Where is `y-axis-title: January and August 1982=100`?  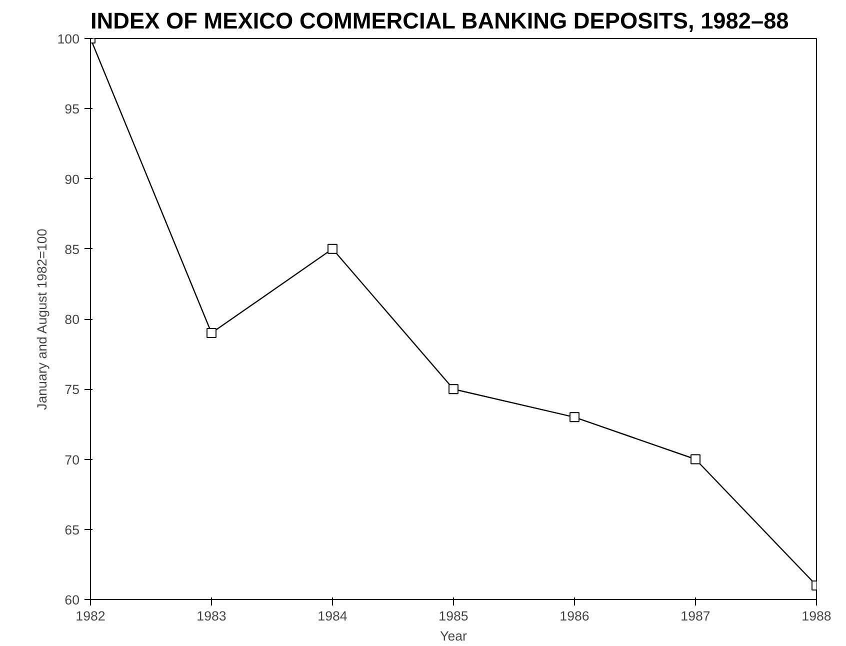
y-axis-title: January and August 1982=100 is located at coordinates (42, 319).